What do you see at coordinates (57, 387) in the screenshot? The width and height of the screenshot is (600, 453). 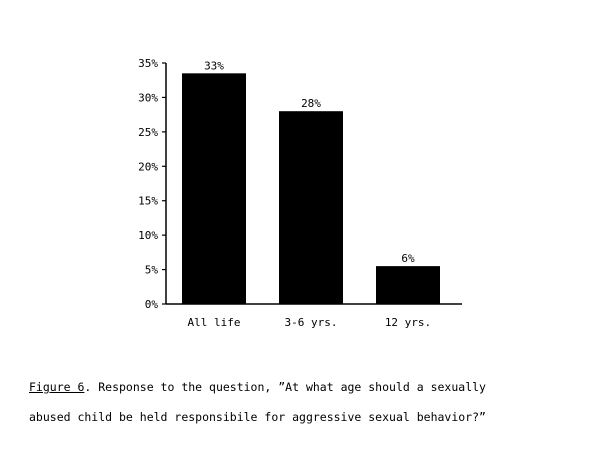 I see `figure-label: Figure 6` at bounding box center [57, 387].